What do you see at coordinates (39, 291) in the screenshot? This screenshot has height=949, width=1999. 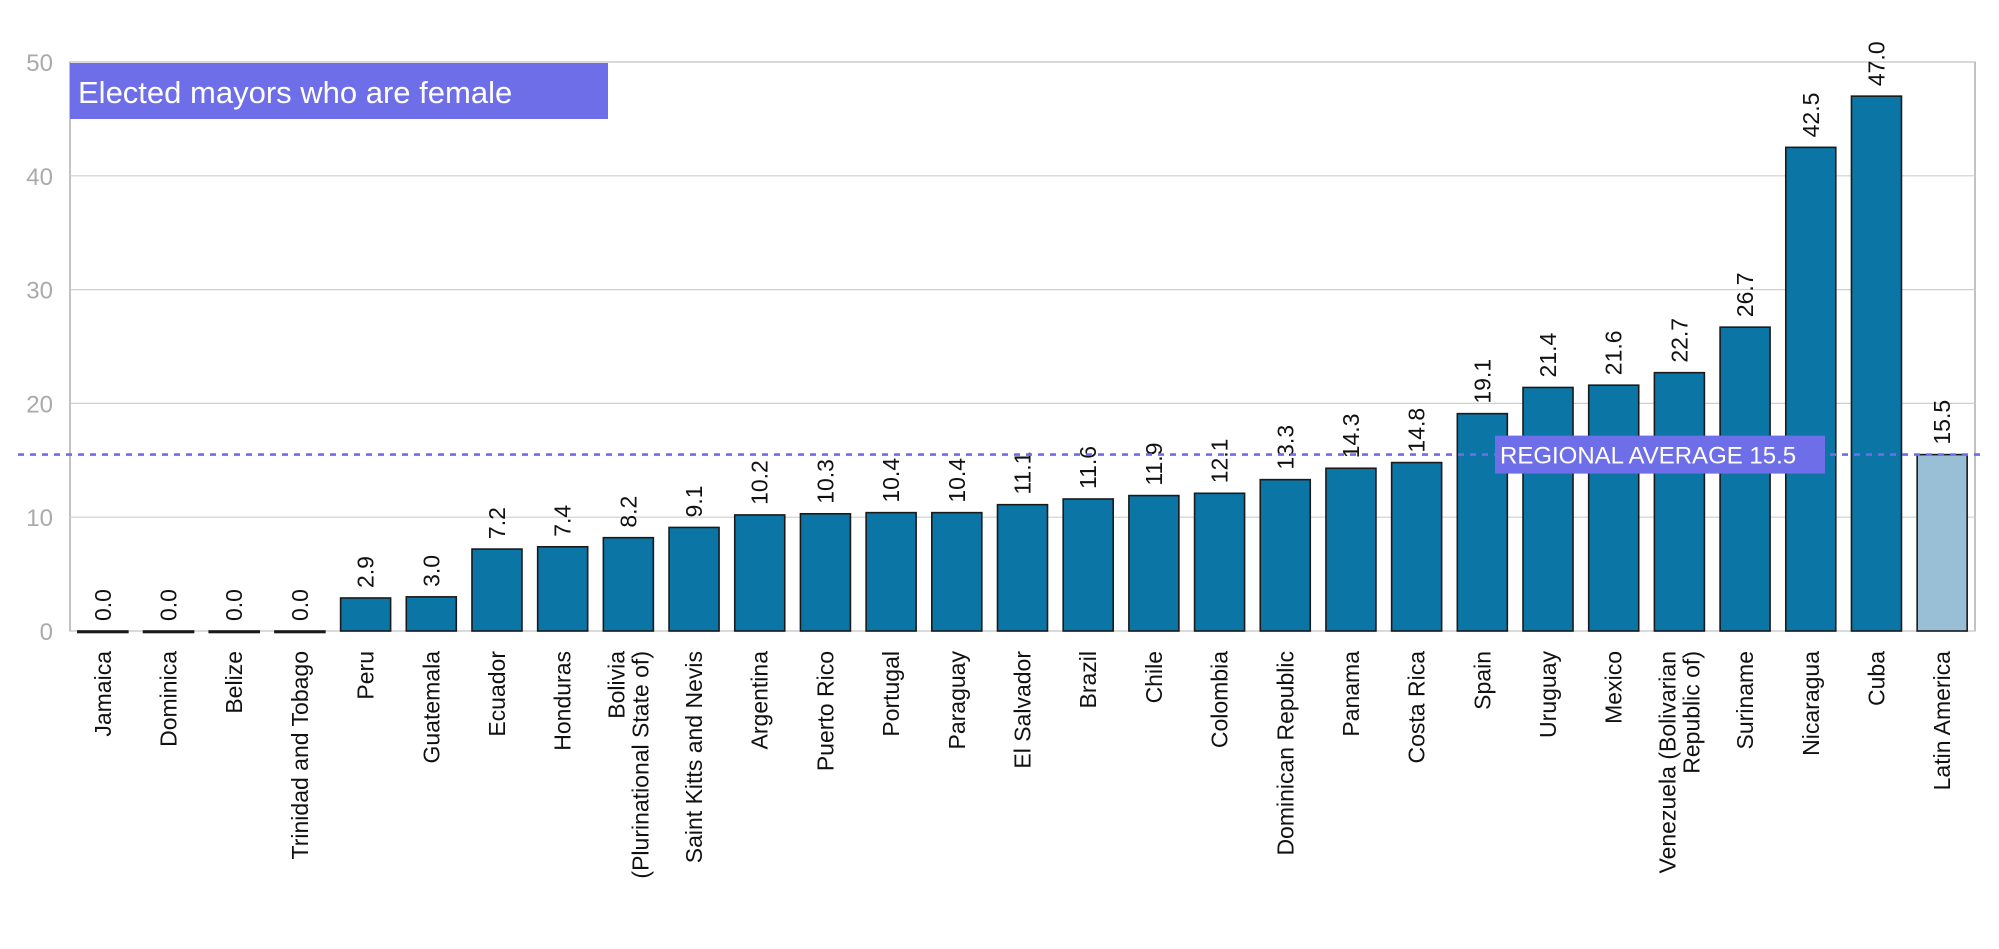 I see `y-tick-label: 30` at bounding box center [39, 291].